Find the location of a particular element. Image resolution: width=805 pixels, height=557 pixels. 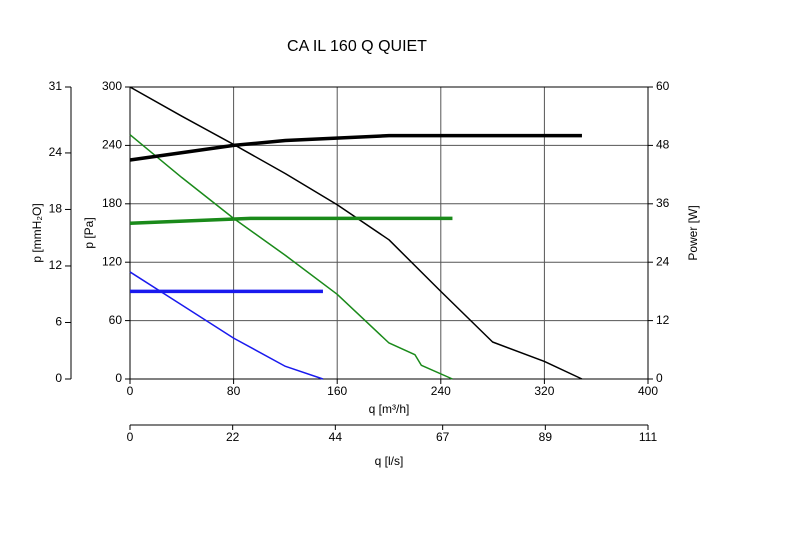

x2-axis-label: q [l/s] is located at coordinates (389, 461).